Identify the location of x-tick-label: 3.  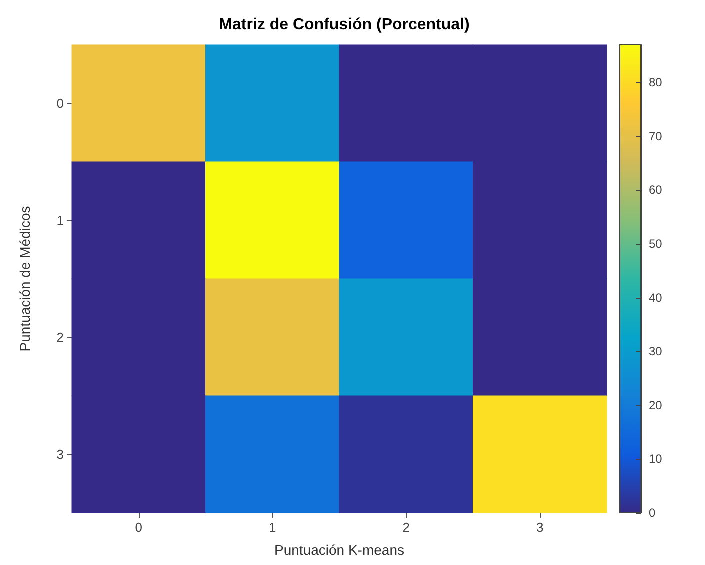
(540, 527).